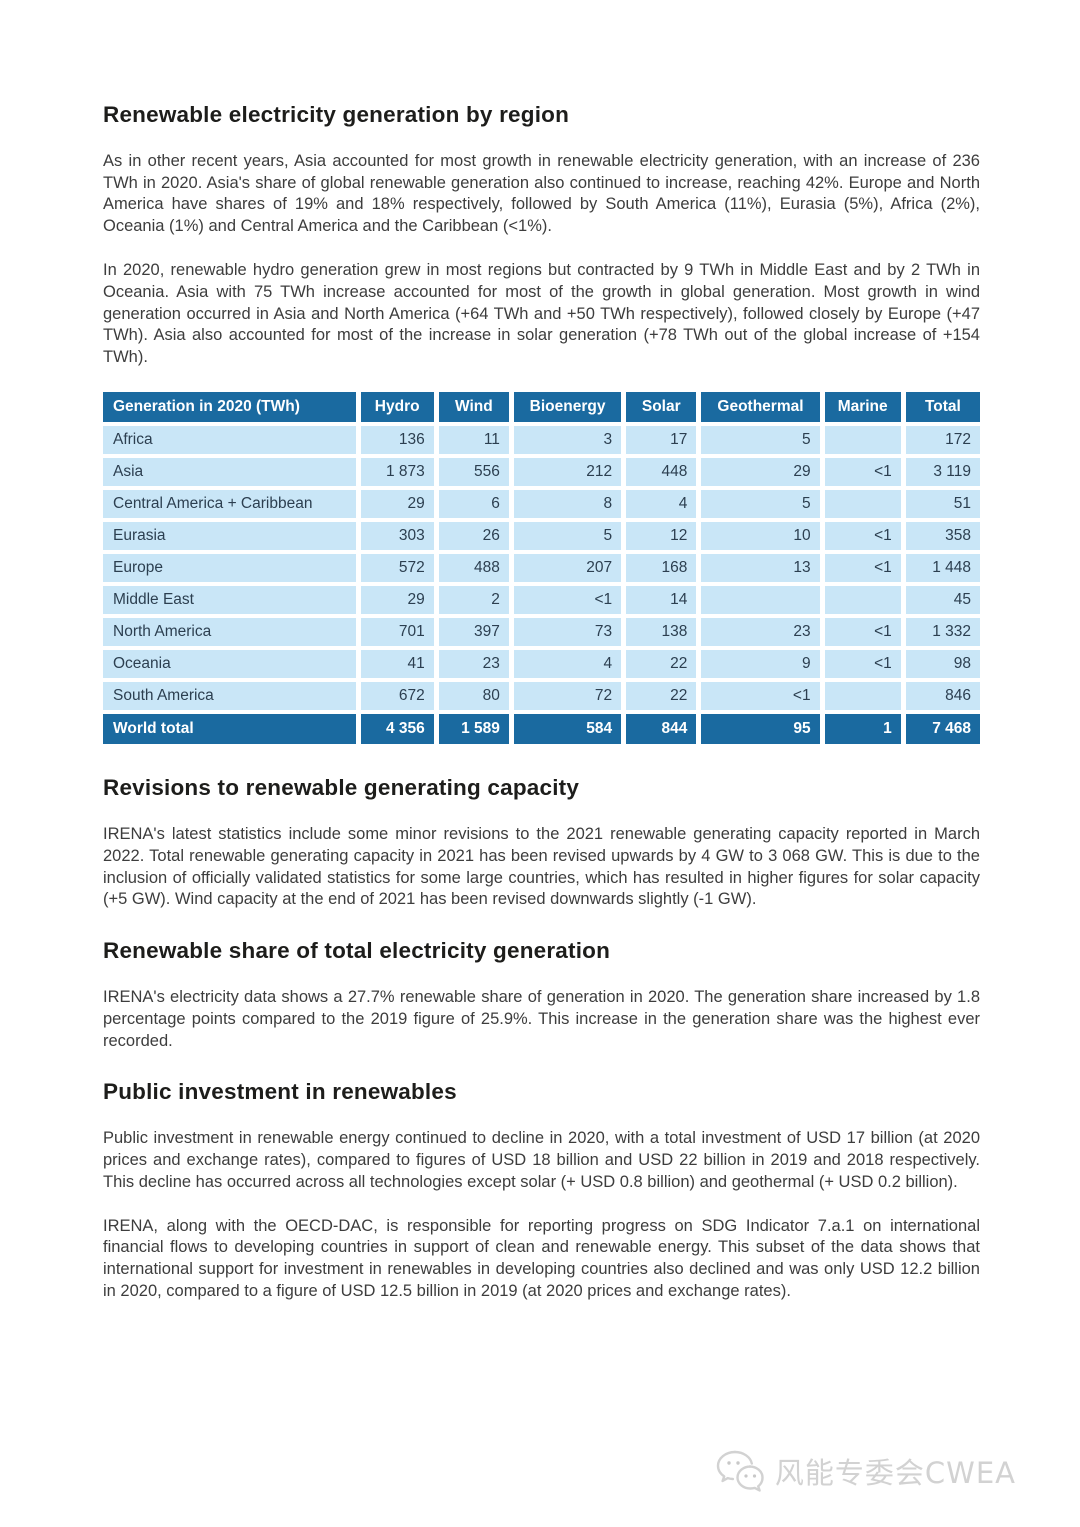 This screenshot has height=1527, width=1080. I want to click on value-cell: 10, so click(760, 536).